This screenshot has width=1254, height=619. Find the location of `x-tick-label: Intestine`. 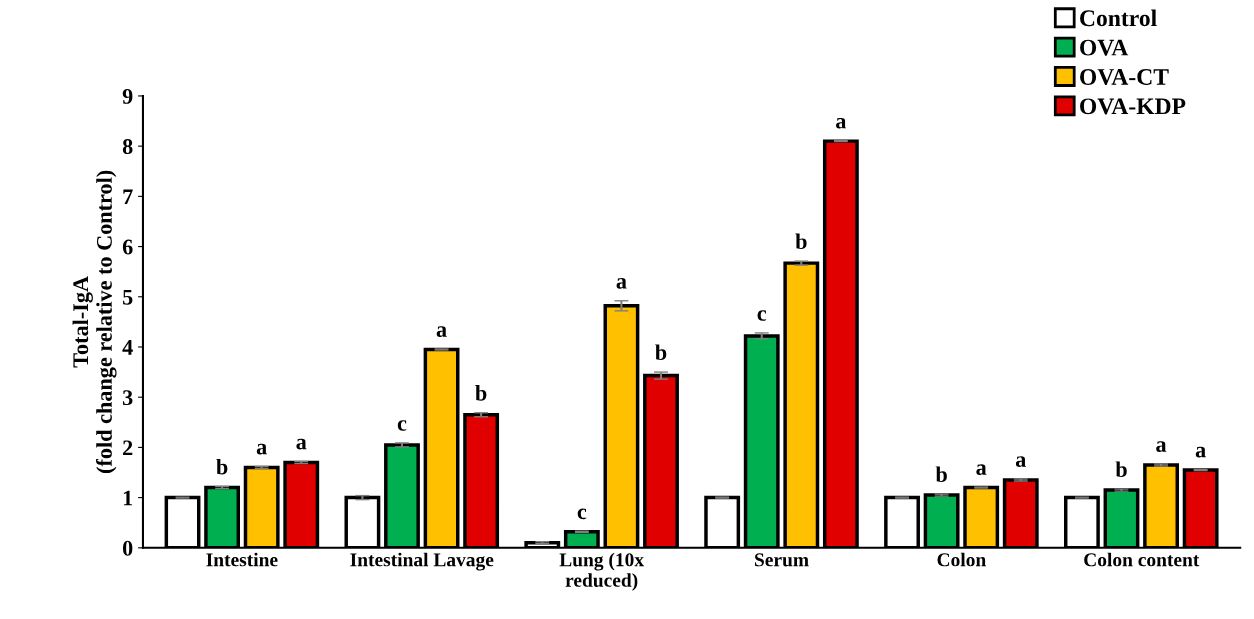

x-tick-label: Intestine is located at coordinates (242, 559).